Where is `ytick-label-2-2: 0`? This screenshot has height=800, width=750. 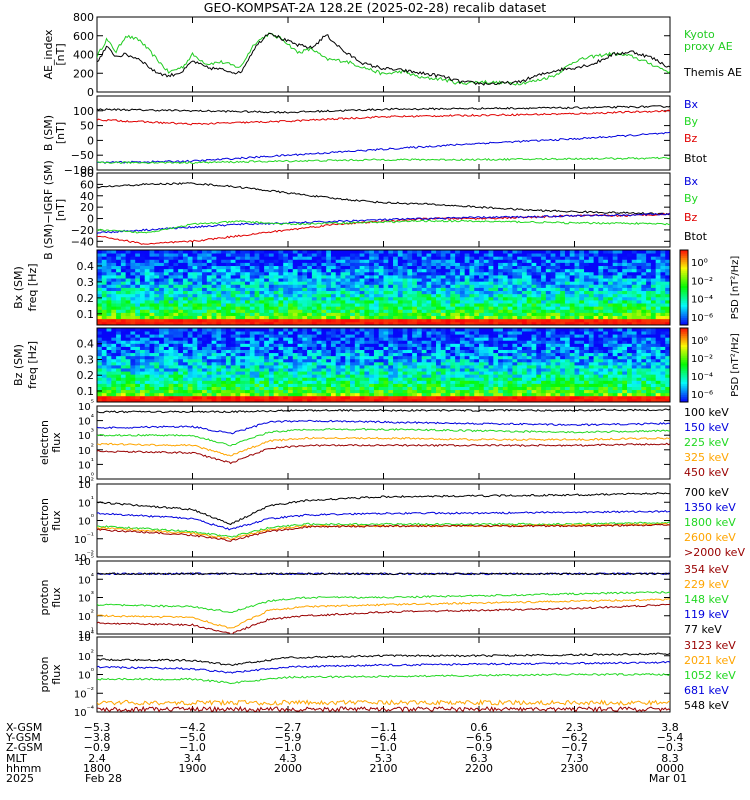 ytick-label-2-2: 0 is located at coordinates (90, 219).